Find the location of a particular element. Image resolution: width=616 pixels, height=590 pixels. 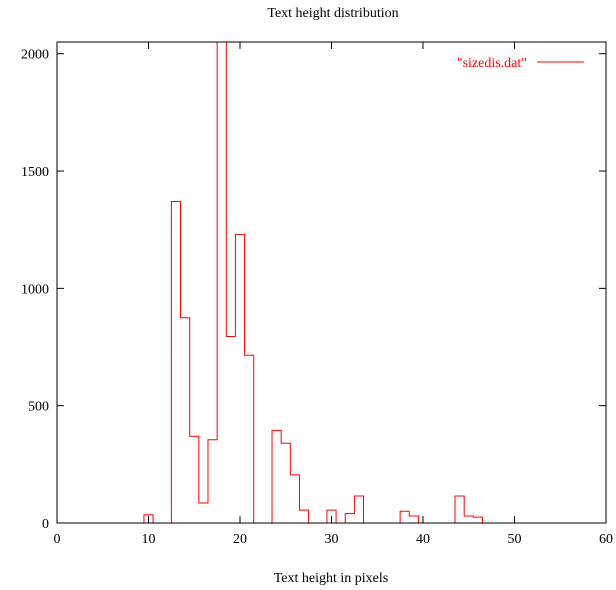

y-tick-label: 1500 is located at coordinates (35, 172).